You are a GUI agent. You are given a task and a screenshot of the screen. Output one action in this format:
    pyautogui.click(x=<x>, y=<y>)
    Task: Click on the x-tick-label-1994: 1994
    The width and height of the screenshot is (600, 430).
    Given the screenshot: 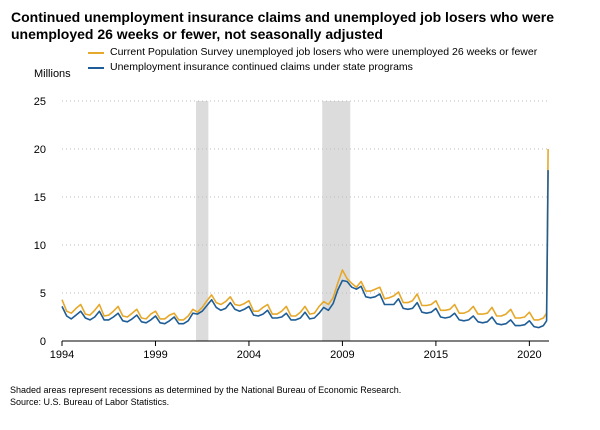 What is the action you would take?
    pyautogui.click(x=62, y=355)
    